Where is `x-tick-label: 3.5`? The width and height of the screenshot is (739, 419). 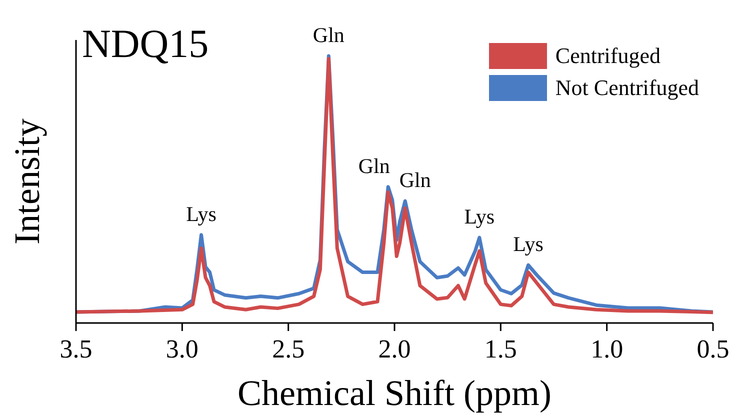
x-tick-label: 3.5 is located at coordinates (76, 349).